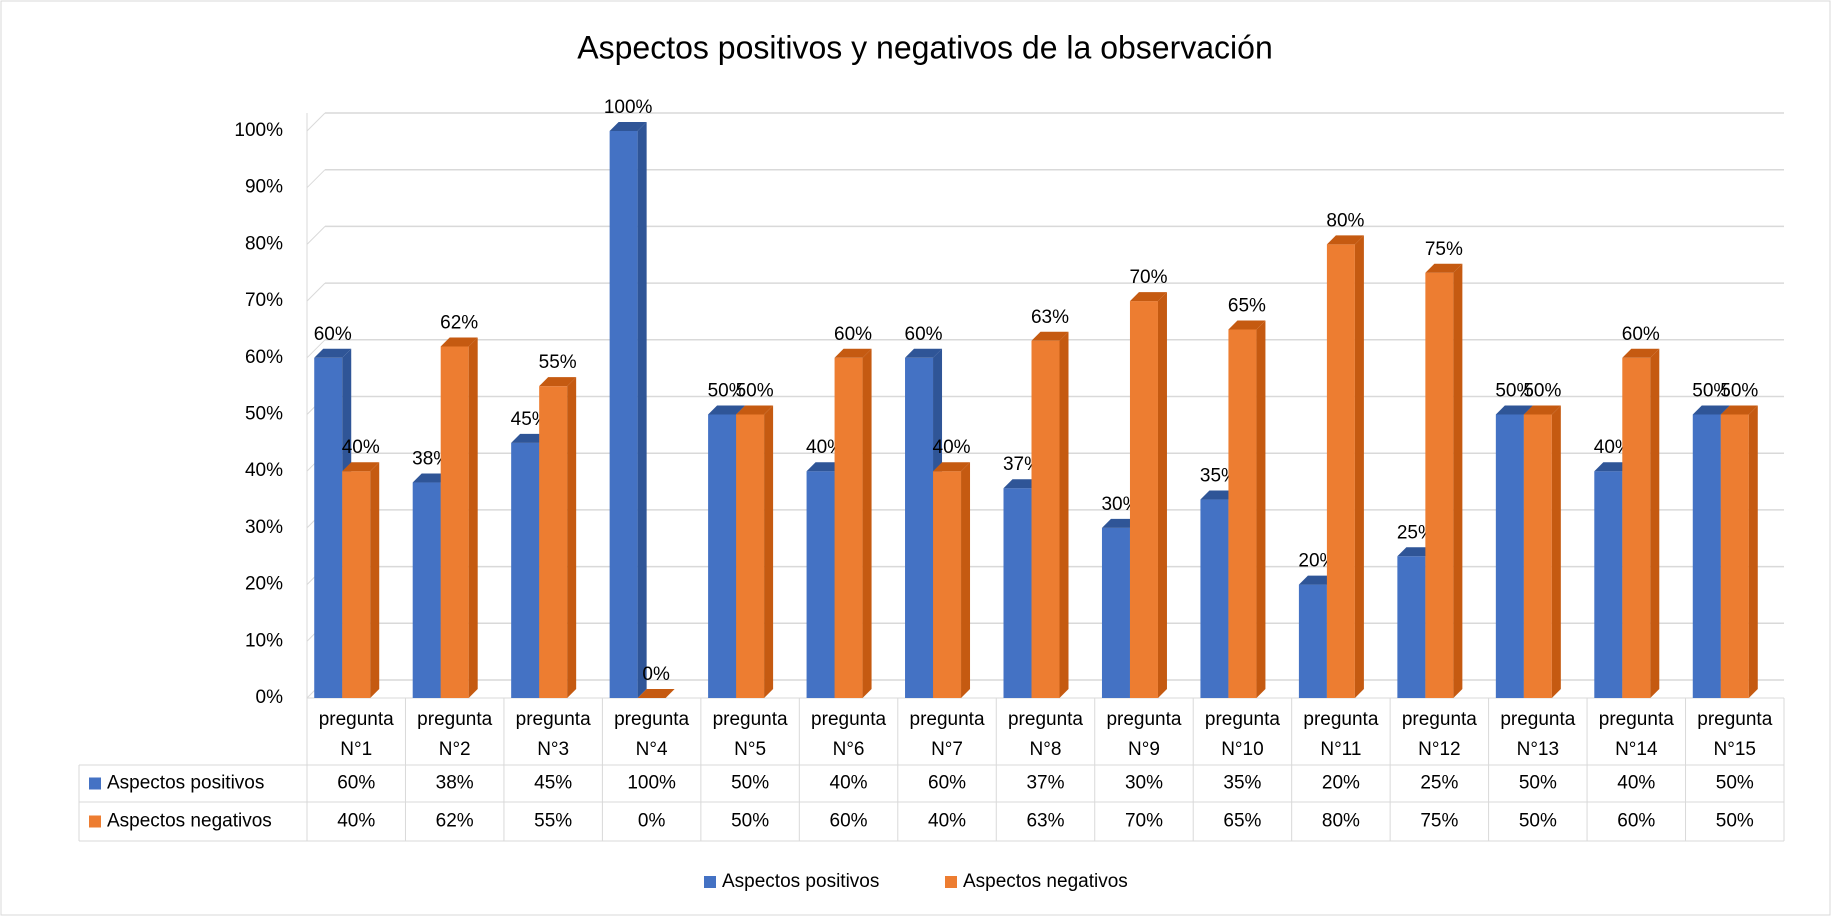 The image size is (1831, 916). I want to click on y-tick-label: 60%, so click(264, 357).